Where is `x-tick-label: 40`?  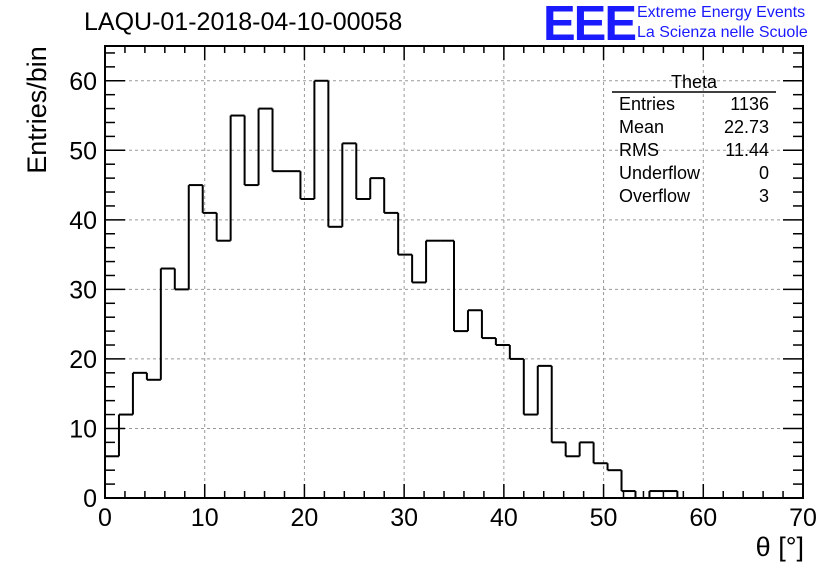 x-tick-label: 40 is located at coordinates (504, 518).